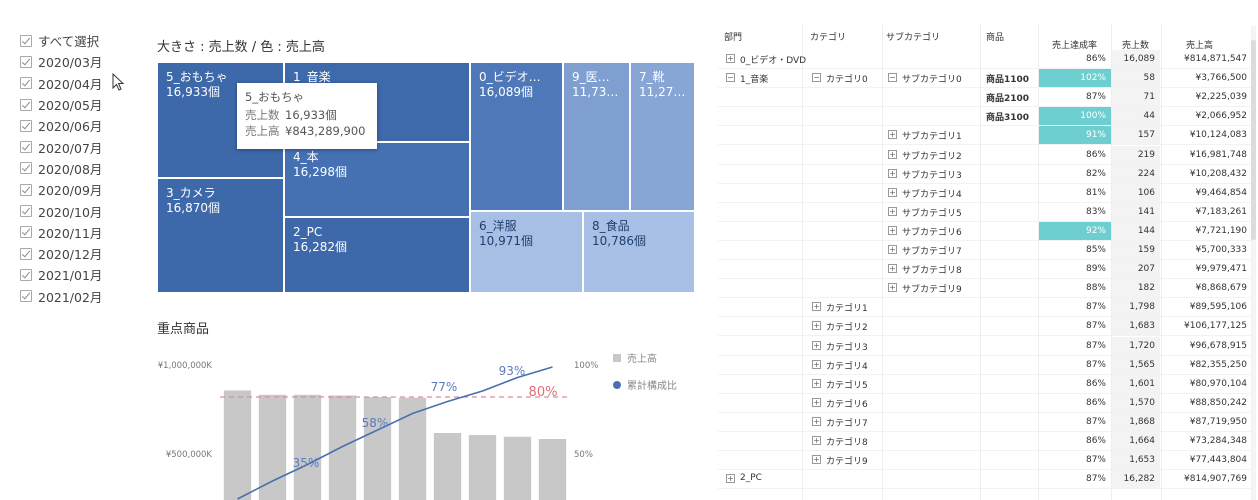 The image size is (1258, 500). Describe the element at coordinates (80, 104) in the screenshot. I see `slicer-item: 2020/05月` at that location.